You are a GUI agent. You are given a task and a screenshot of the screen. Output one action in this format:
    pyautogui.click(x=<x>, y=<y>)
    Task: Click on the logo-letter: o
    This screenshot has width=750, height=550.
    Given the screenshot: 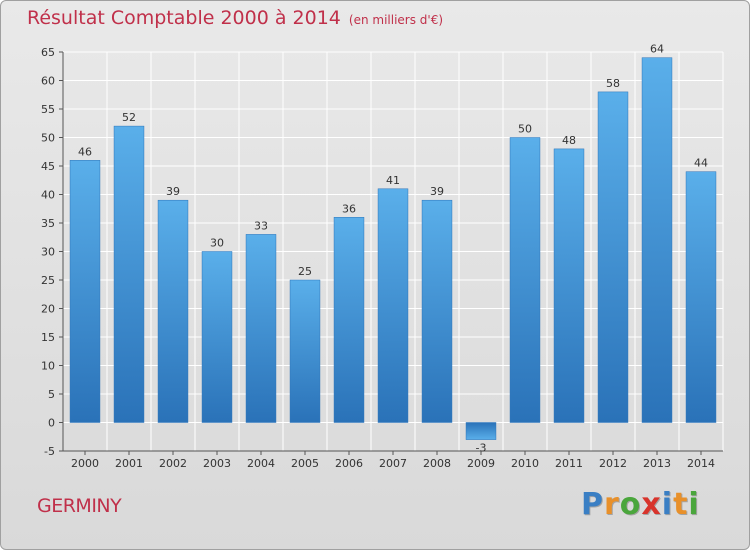 What is the action you would take?
    pyautogui.click(x=630, y=504)
    